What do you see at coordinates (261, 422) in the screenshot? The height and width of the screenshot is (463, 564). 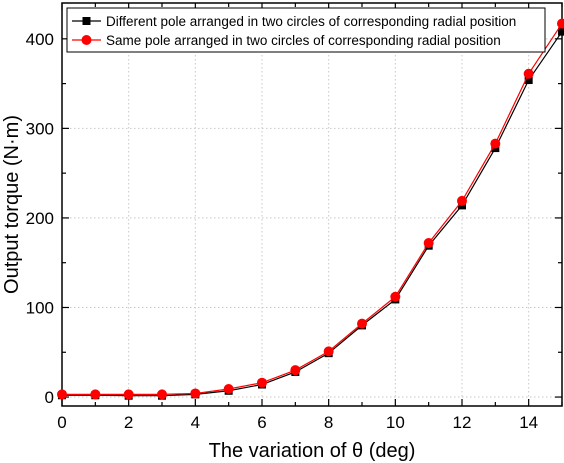 I see `x-tick-label: 6` at bounding box center [261, 422].